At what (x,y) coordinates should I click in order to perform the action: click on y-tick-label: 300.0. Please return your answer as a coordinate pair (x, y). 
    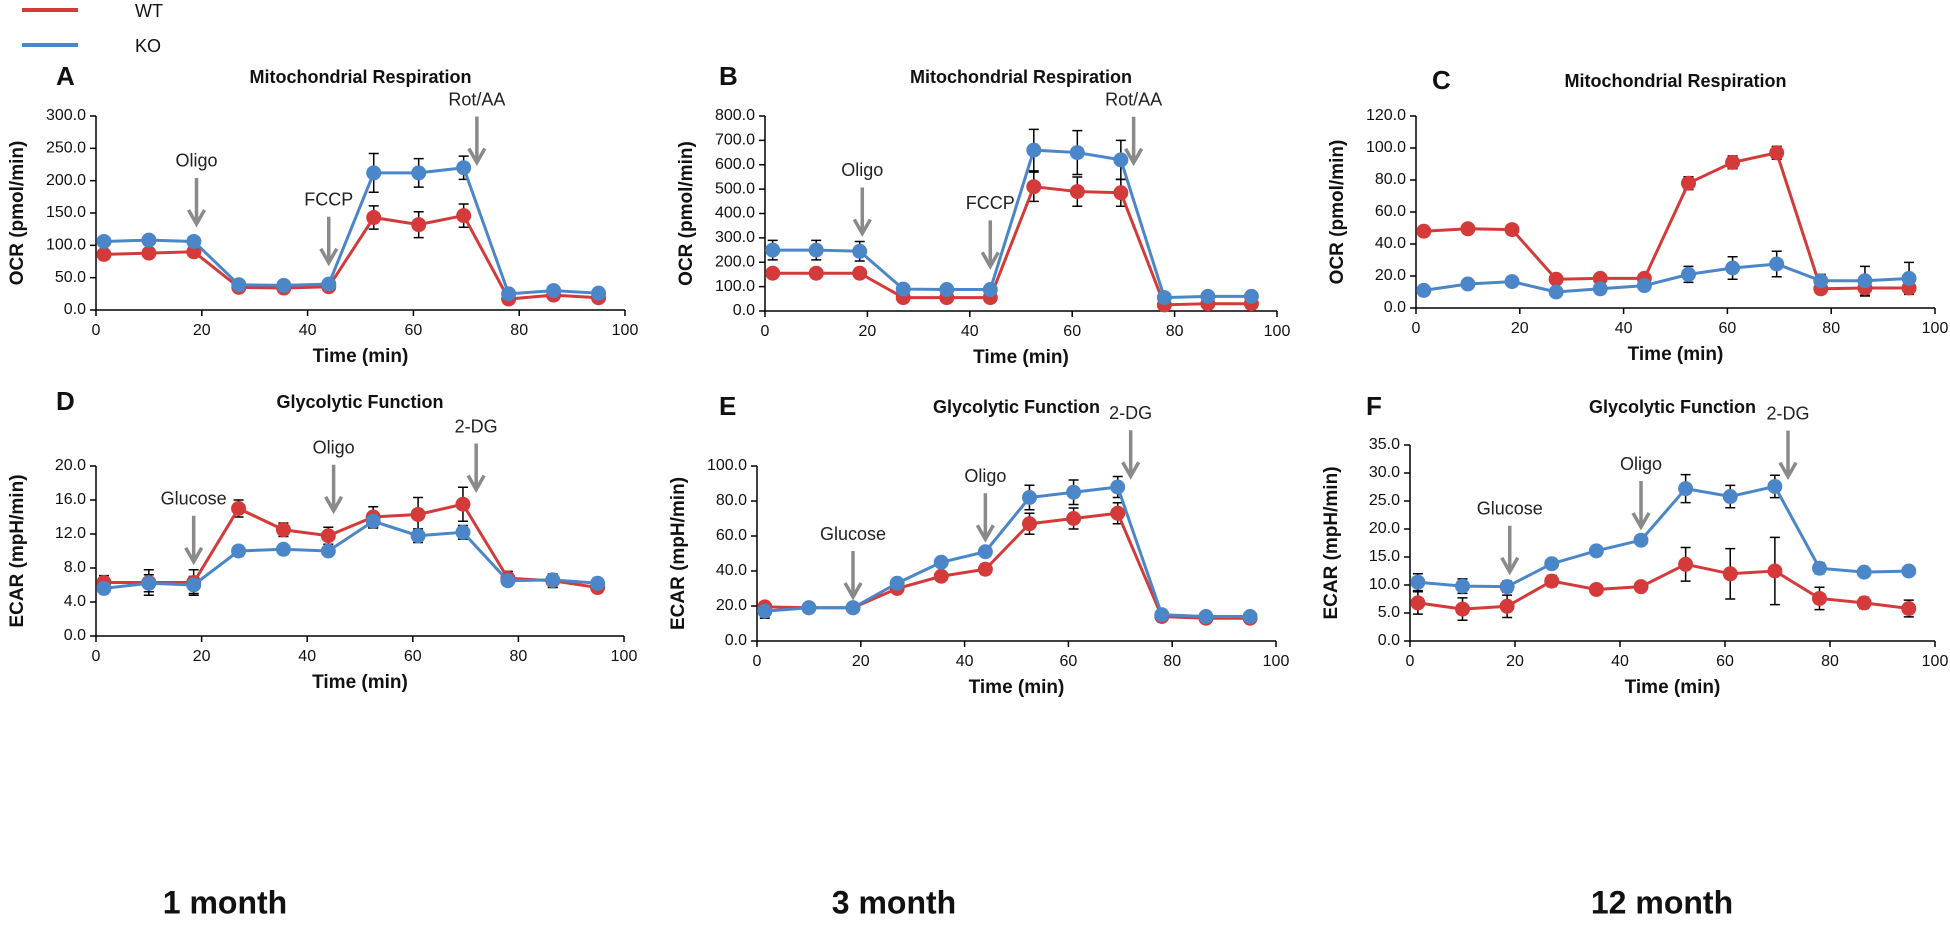
    Looking at the image, I should click on (735, 237).